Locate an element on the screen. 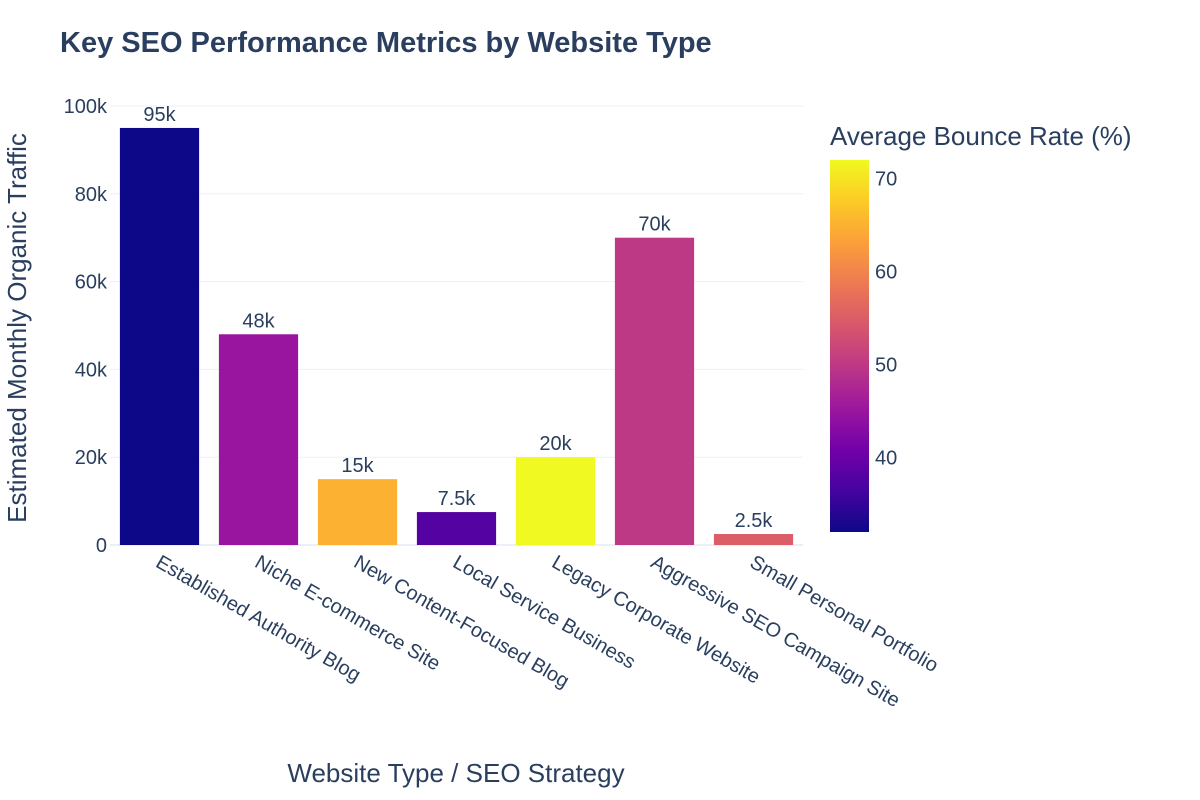 The width and height of the screenshot is (1200, 800). bar-data-label: 15k is located at coordinates (357, 466).